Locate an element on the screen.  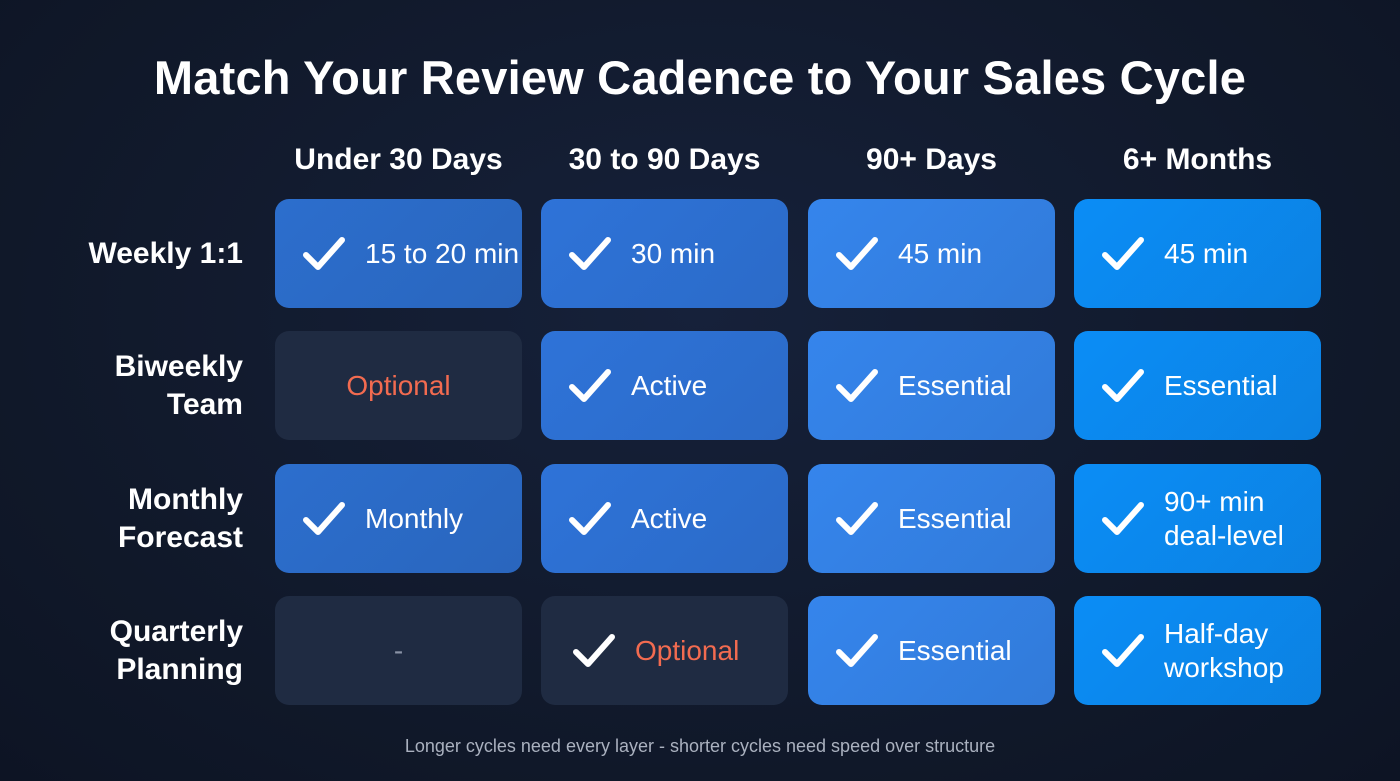
cell-text: 30 min is located at coordinates (673, 254).